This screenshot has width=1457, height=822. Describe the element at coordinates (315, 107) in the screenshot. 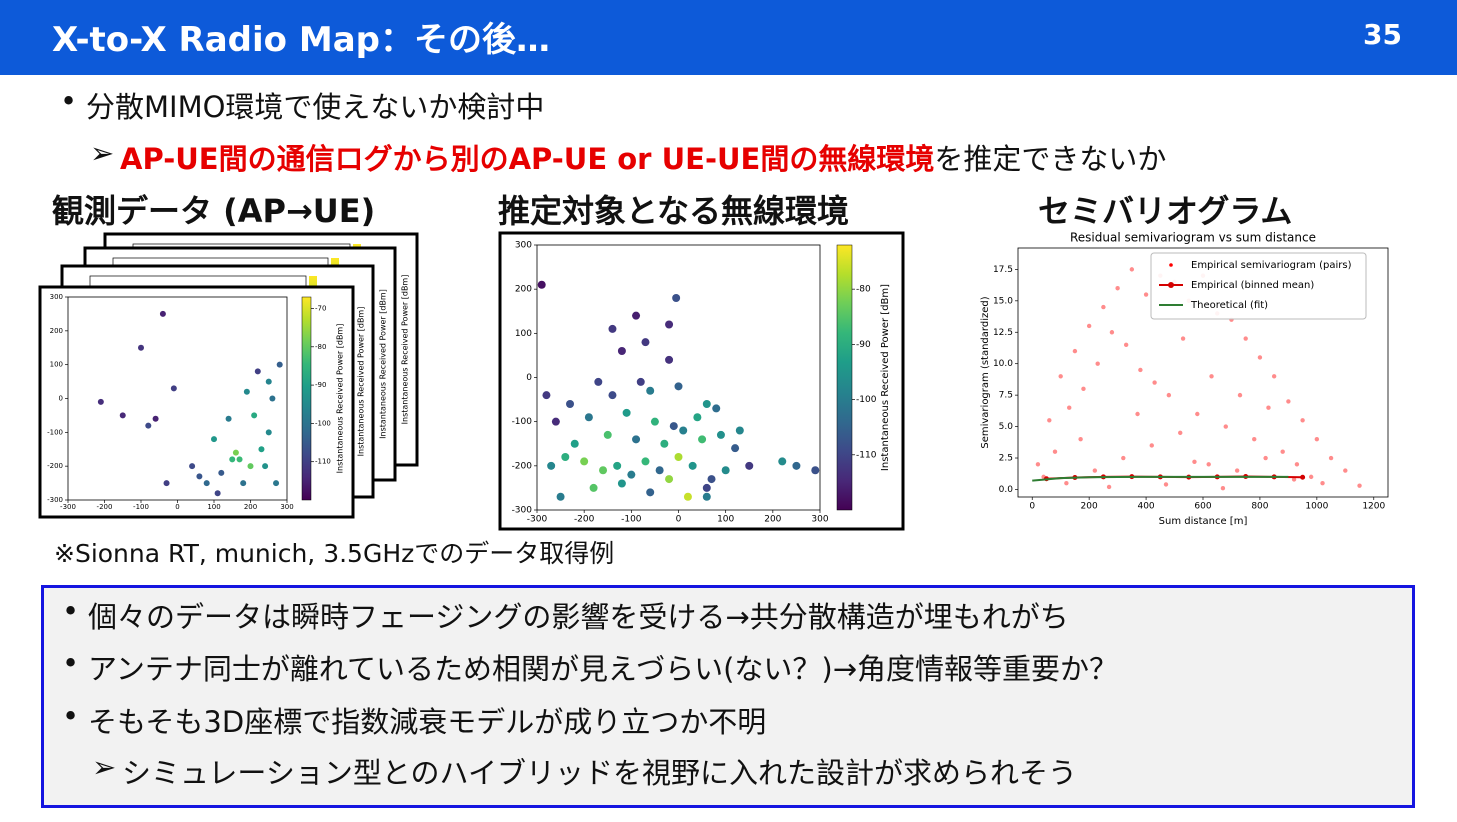

I see `bullet-text: 分散MIMO環境で使えないか検討中` at that location.